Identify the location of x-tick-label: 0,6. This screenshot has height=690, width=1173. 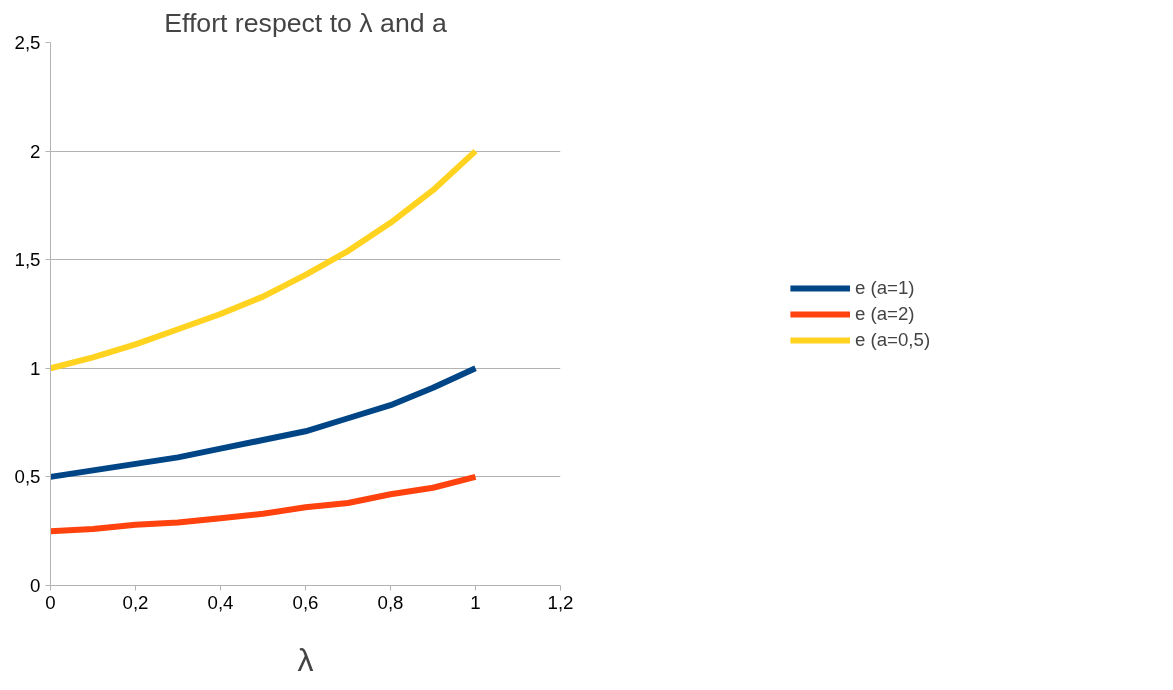
(305, 602).